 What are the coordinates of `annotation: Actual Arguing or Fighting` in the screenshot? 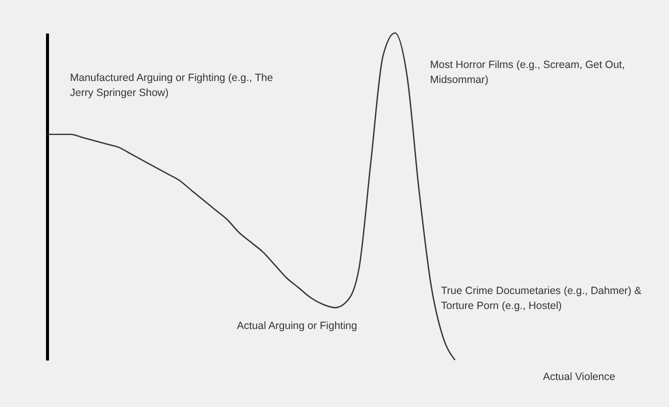 It's located at (297, 326).